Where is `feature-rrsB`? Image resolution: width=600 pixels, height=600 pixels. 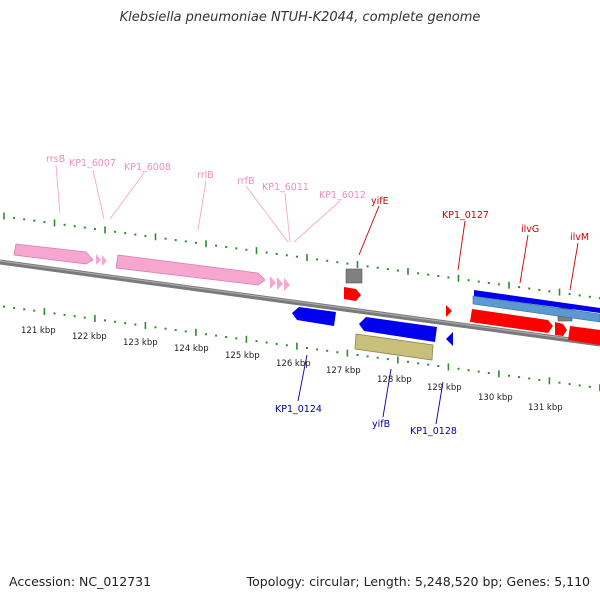
feature-rrsB is located at coordinates (53, 254).